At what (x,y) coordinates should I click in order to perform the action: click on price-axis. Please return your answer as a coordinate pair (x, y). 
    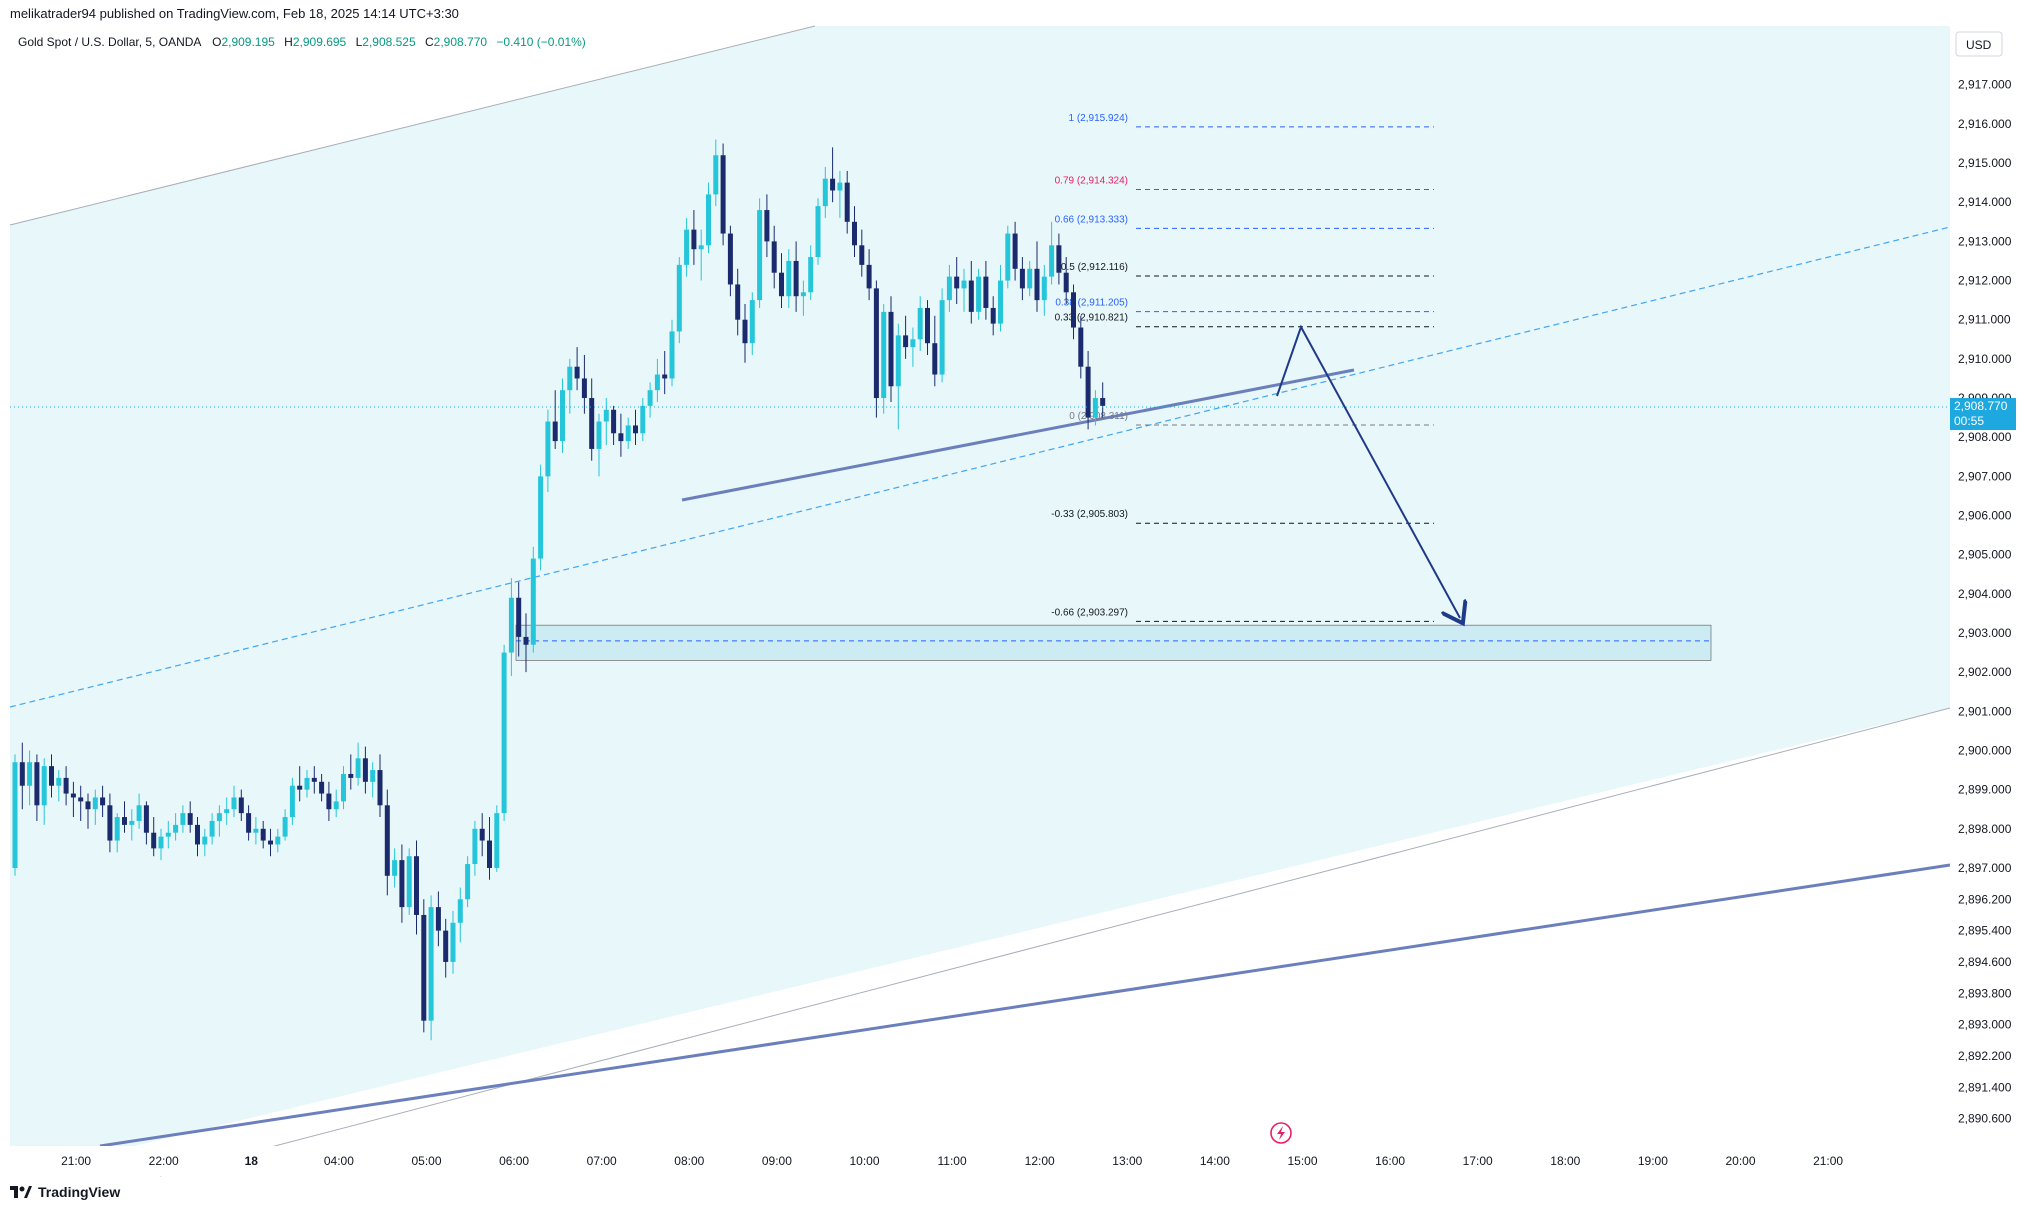
    Looking at the image, I should click on (1991, 601).